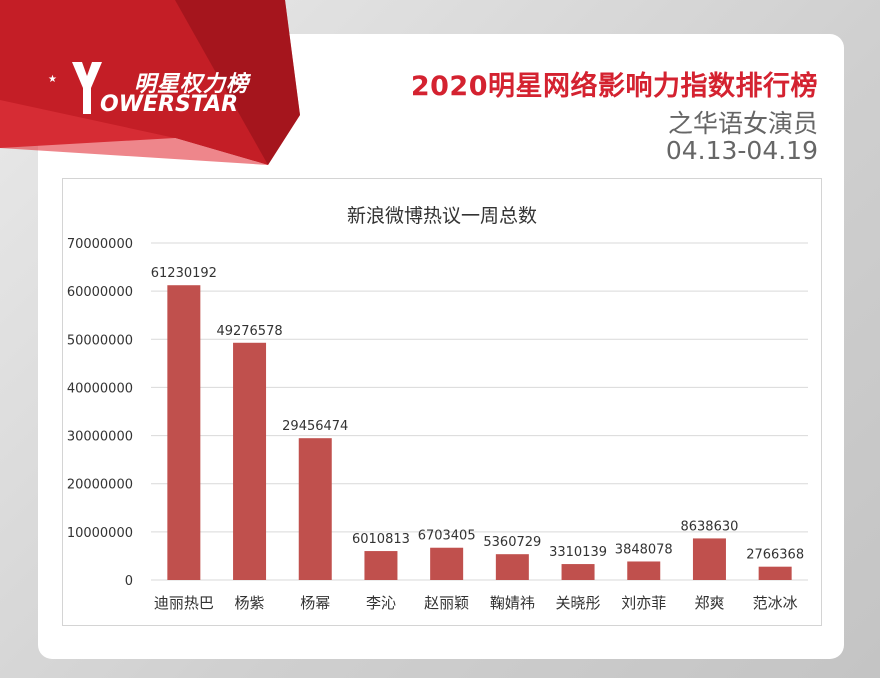 The image size is (880, 678). What do you see at coordinates (100, 437) in the screenshot?
I see `y-tick-label: 30000000` at bounding box center [100, 437].